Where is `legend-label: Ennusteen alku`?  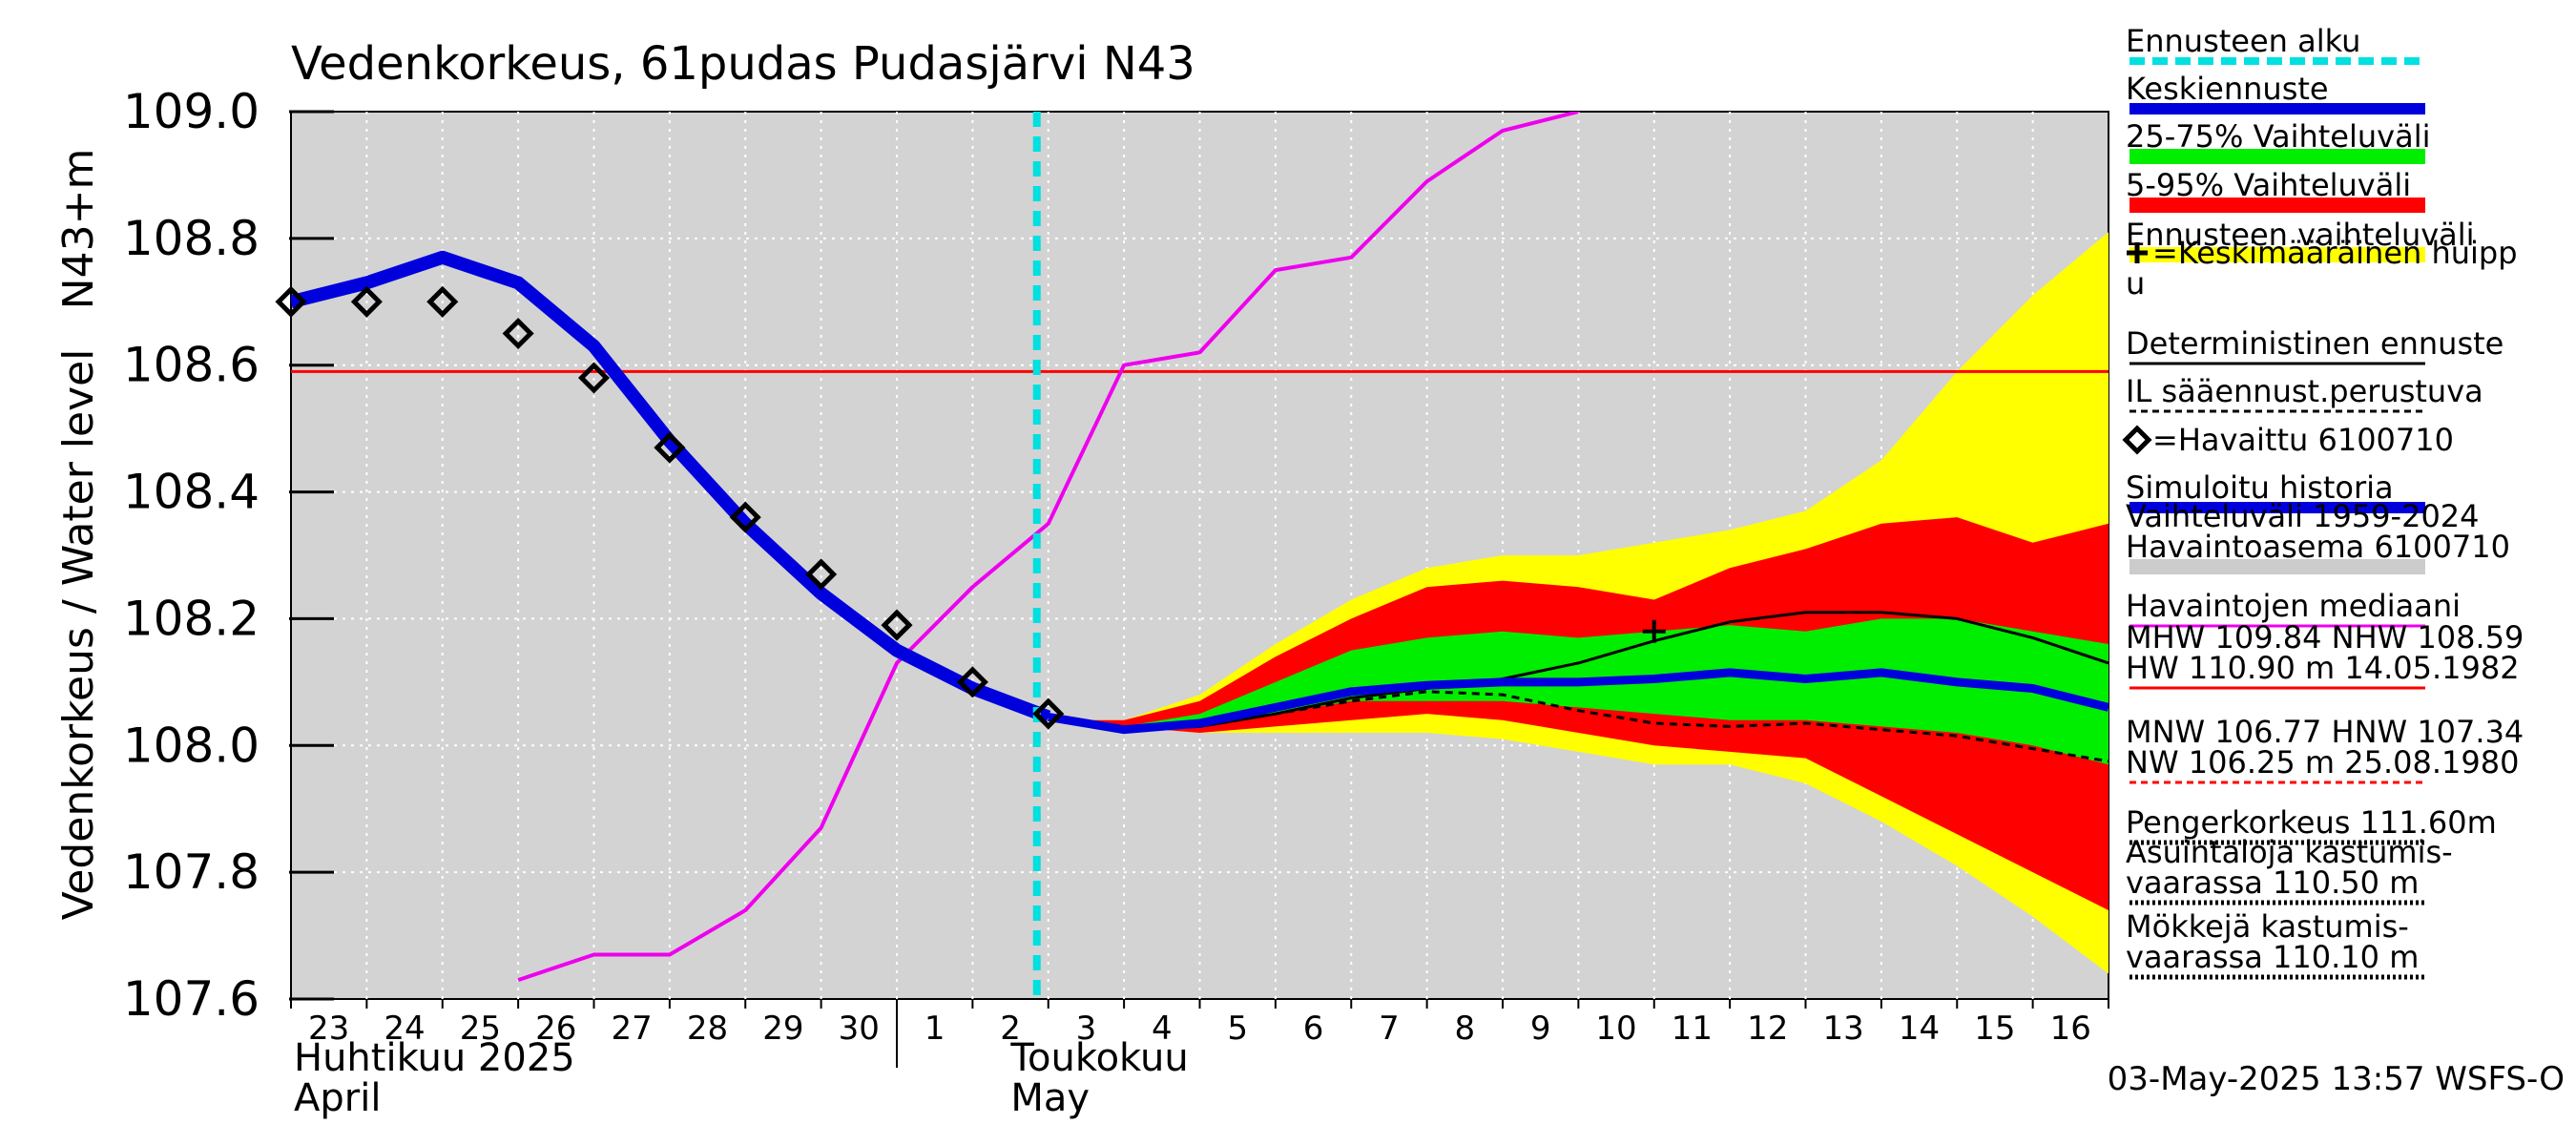 legend-label: Ennusteen alku is located at coordinates (2243, 41).